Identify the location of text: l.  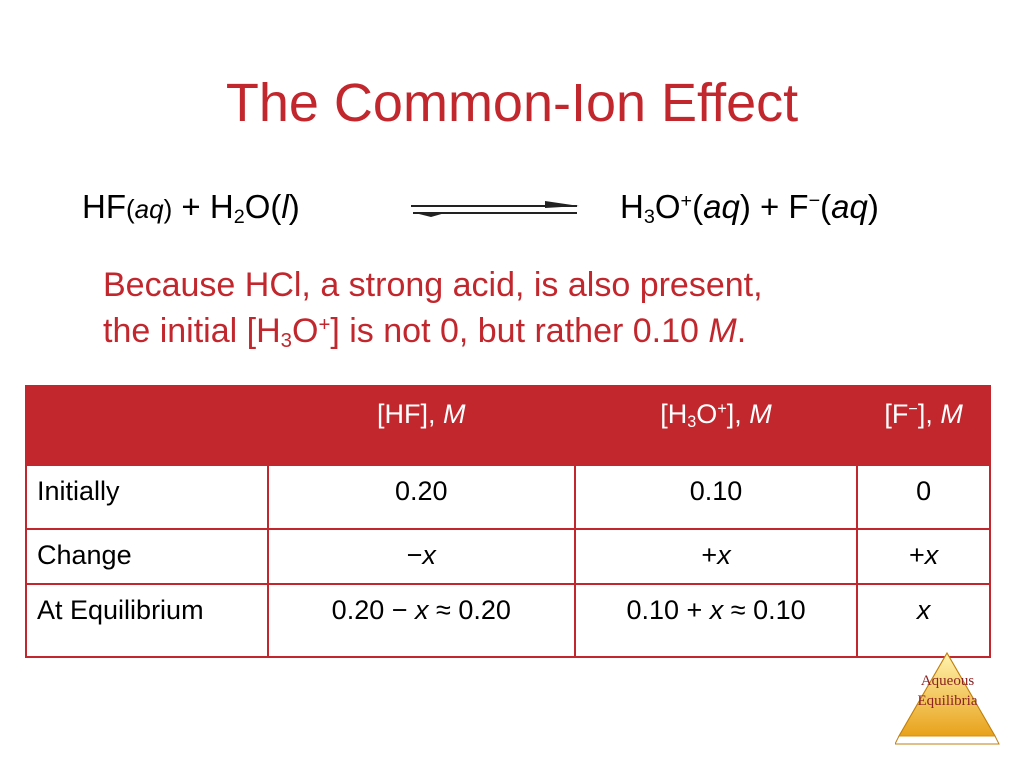
(285, 206).